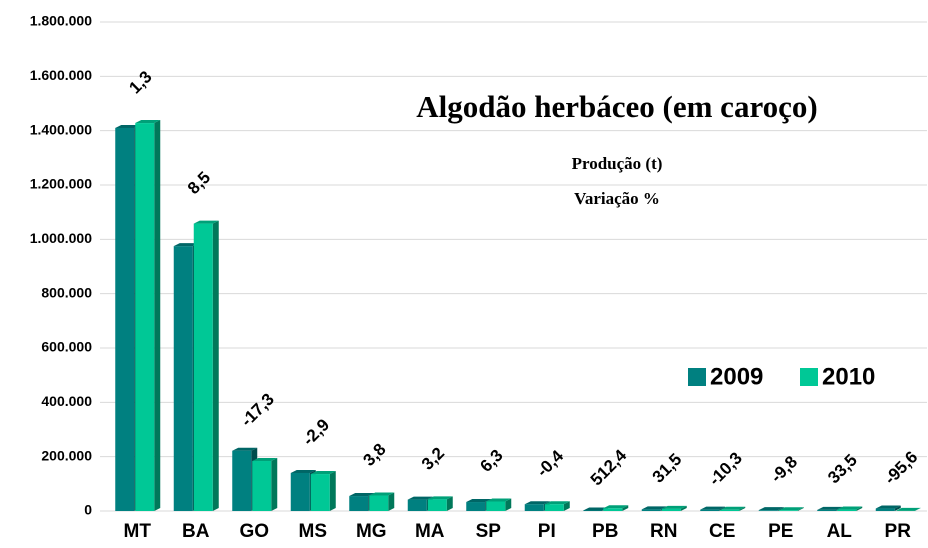  Describe the element at coordinates (784, 469) in the screenshot. I see `variation-label: -9,8` at that location.